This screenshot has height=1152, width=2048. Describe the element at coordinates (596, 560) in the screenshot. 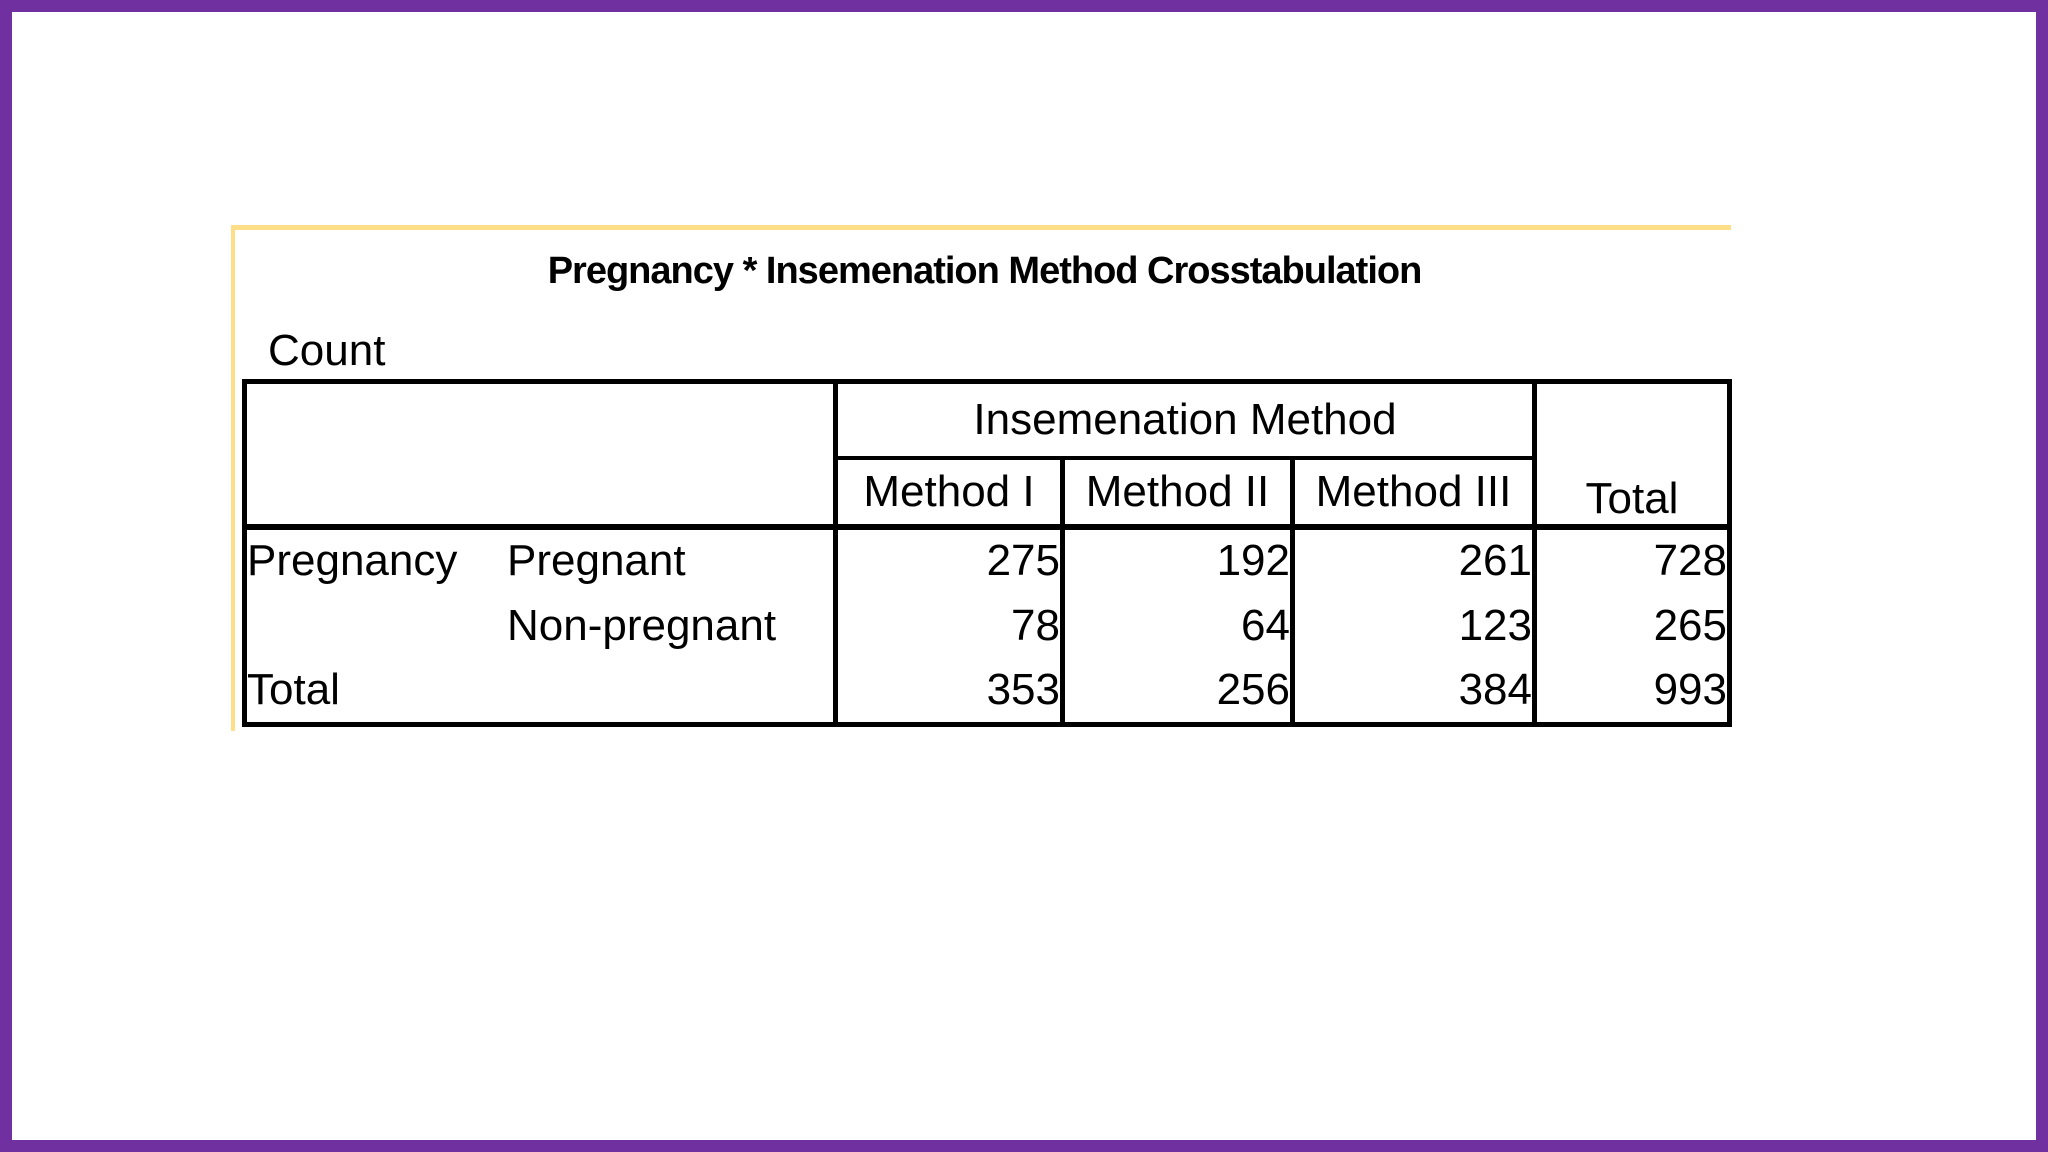

I see `row-label: Pregnant` at that location.